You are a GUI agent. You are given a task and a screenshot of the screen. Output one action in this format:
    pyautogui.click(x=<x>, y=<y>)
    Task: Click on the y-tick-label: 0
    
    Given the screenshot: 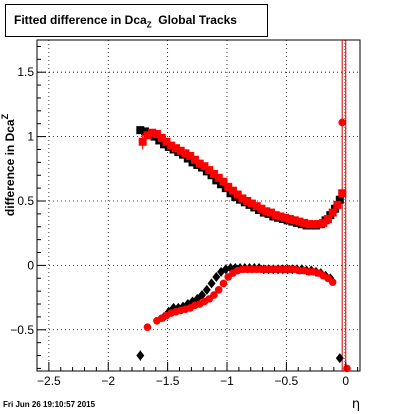 What is the action you would take?
    pyautogui.click(x=30, y=265)
    